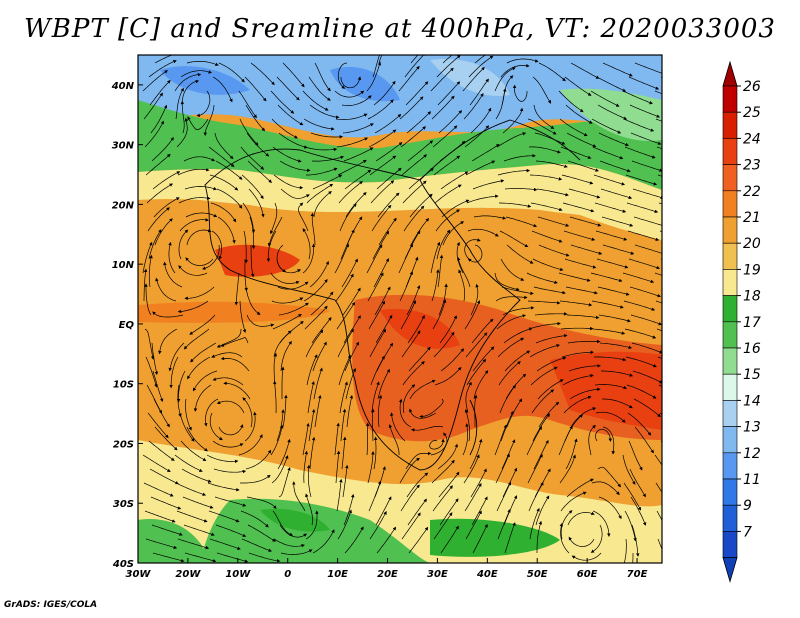  What do you see at coordinates (752, 454) in the screenshot?
I see `colorbar-label: 12` at bounding box center [752, 454].